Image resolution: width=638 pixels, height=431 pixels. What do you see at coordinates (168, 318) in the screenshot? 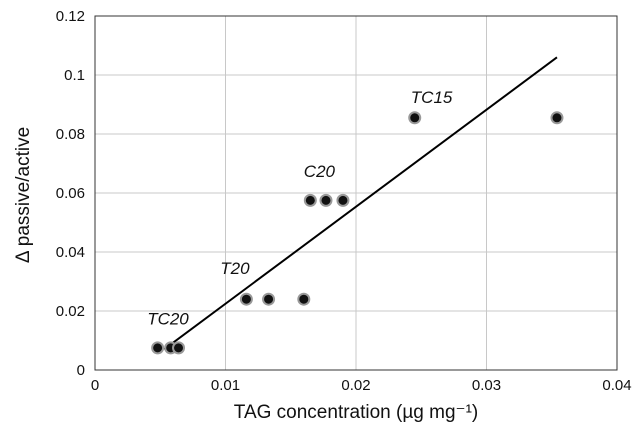
I see `annotation-label: TC20` at bounding box center [168, 318].